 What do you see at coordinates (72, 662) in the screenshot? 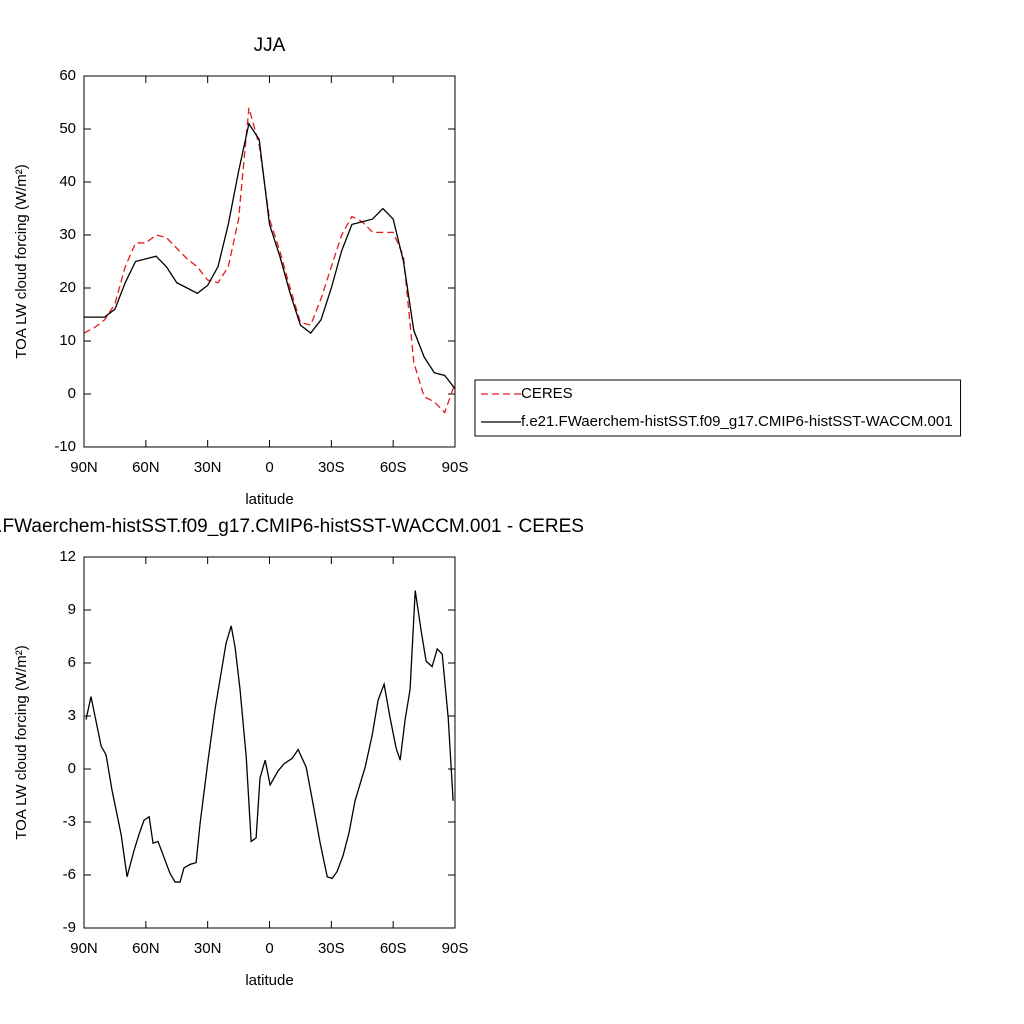
I see `y-tick-label: 6` at bounding box center [72, 662].